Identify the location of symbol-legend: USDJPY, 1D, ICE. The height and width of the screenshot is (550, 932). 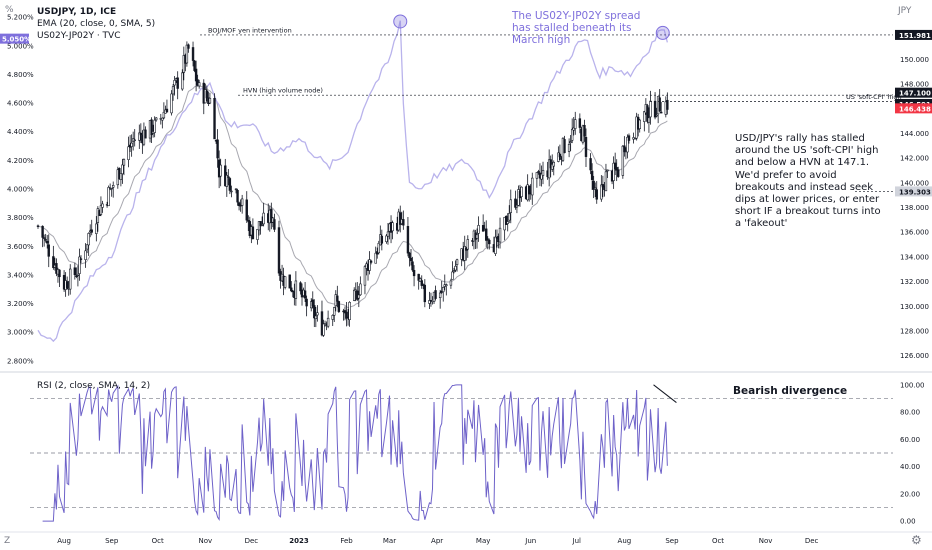
(77, 12).